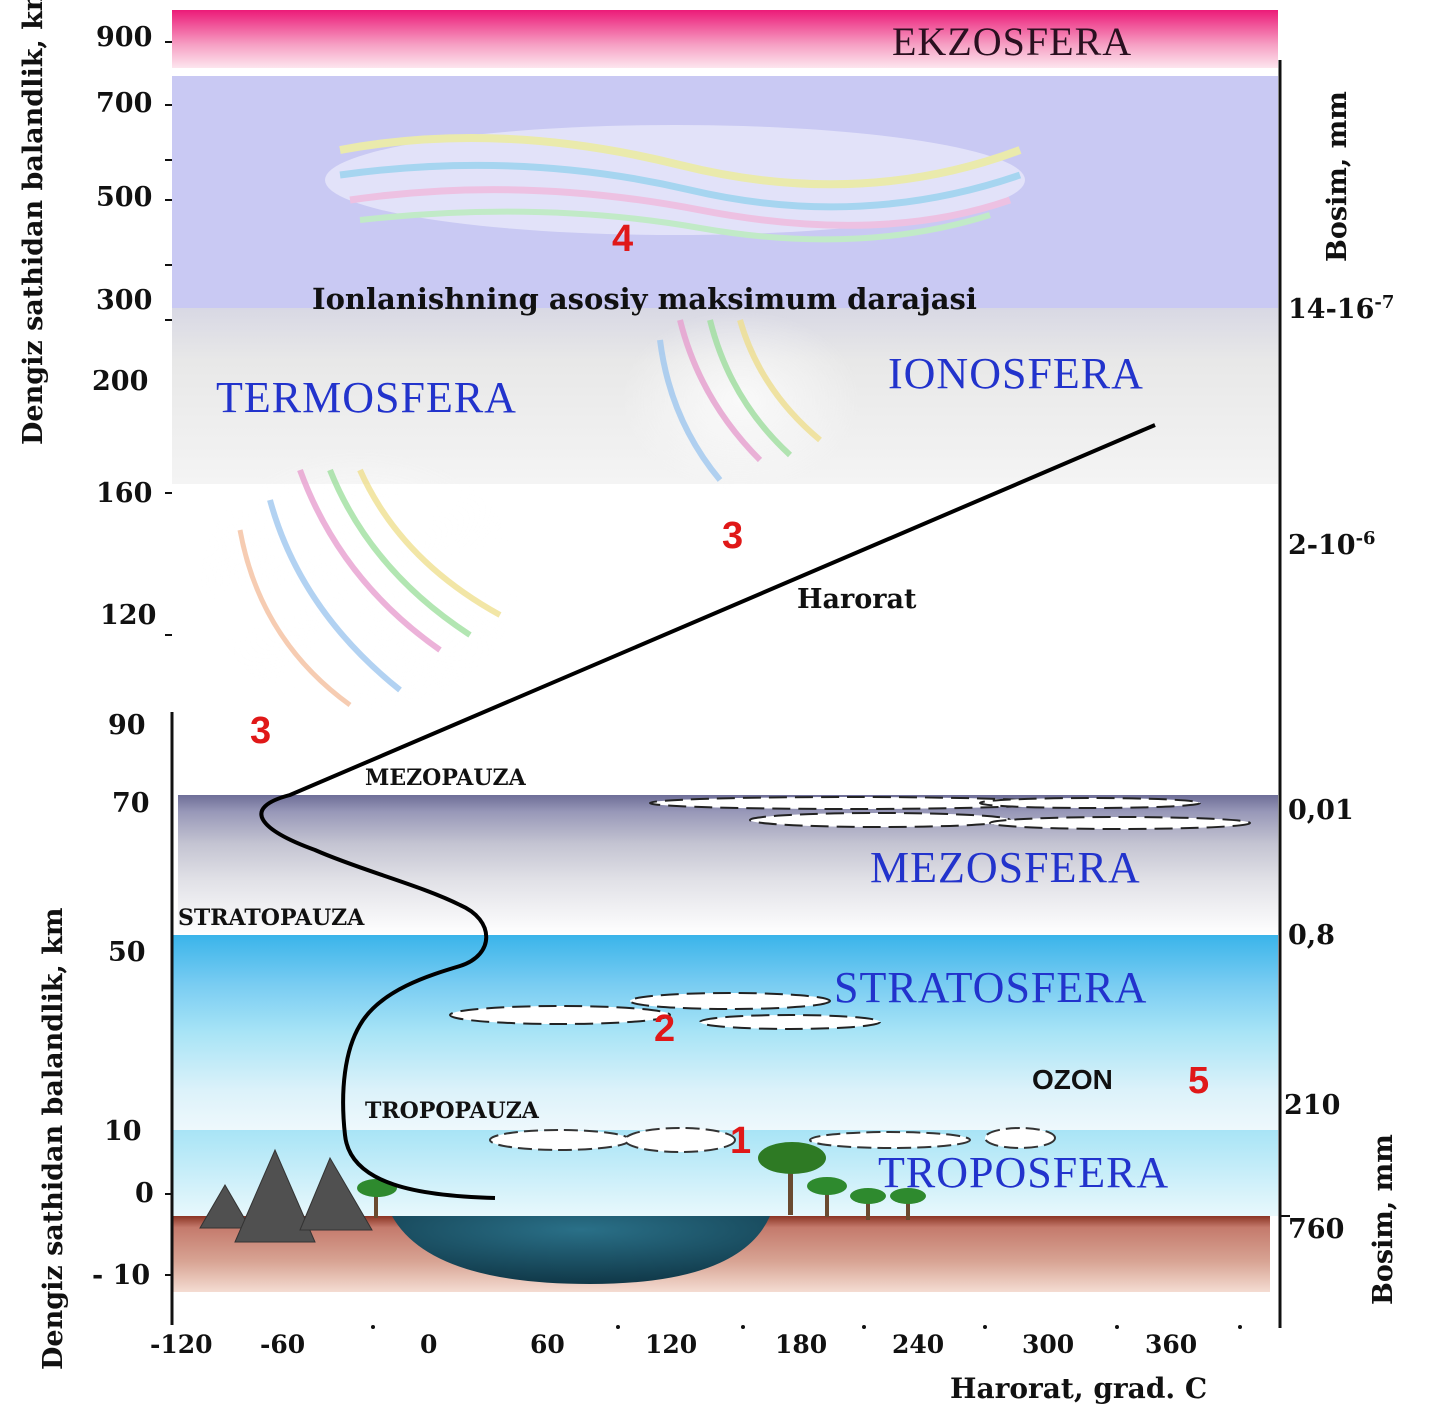 The width and height of the screenshot is (1435, 1408). What do you see at coordinates (644, 299) in the screenshot?
I see `ionization-label: Ionlanishning asosiy maksimum darajasi` at bounding box center [644, 299].